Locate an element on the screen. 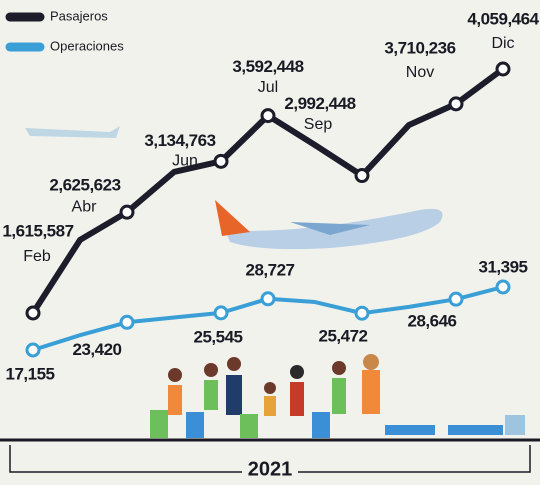  x-tick-label: Jun is located at coordinates (185, 161).